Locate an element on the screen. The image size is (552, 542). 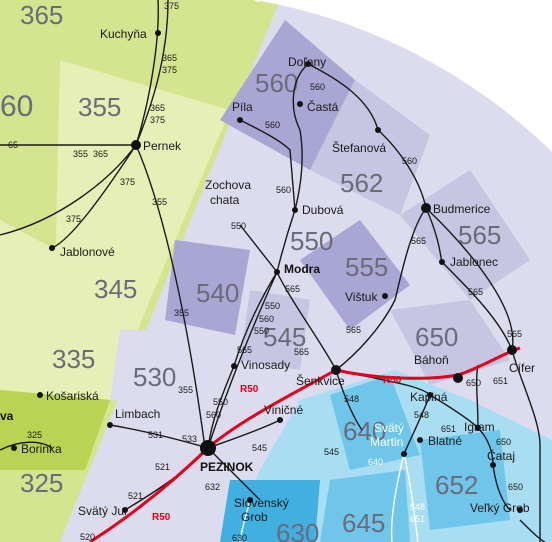
zone-label-355: 355 is located at coordinates (99, 107).